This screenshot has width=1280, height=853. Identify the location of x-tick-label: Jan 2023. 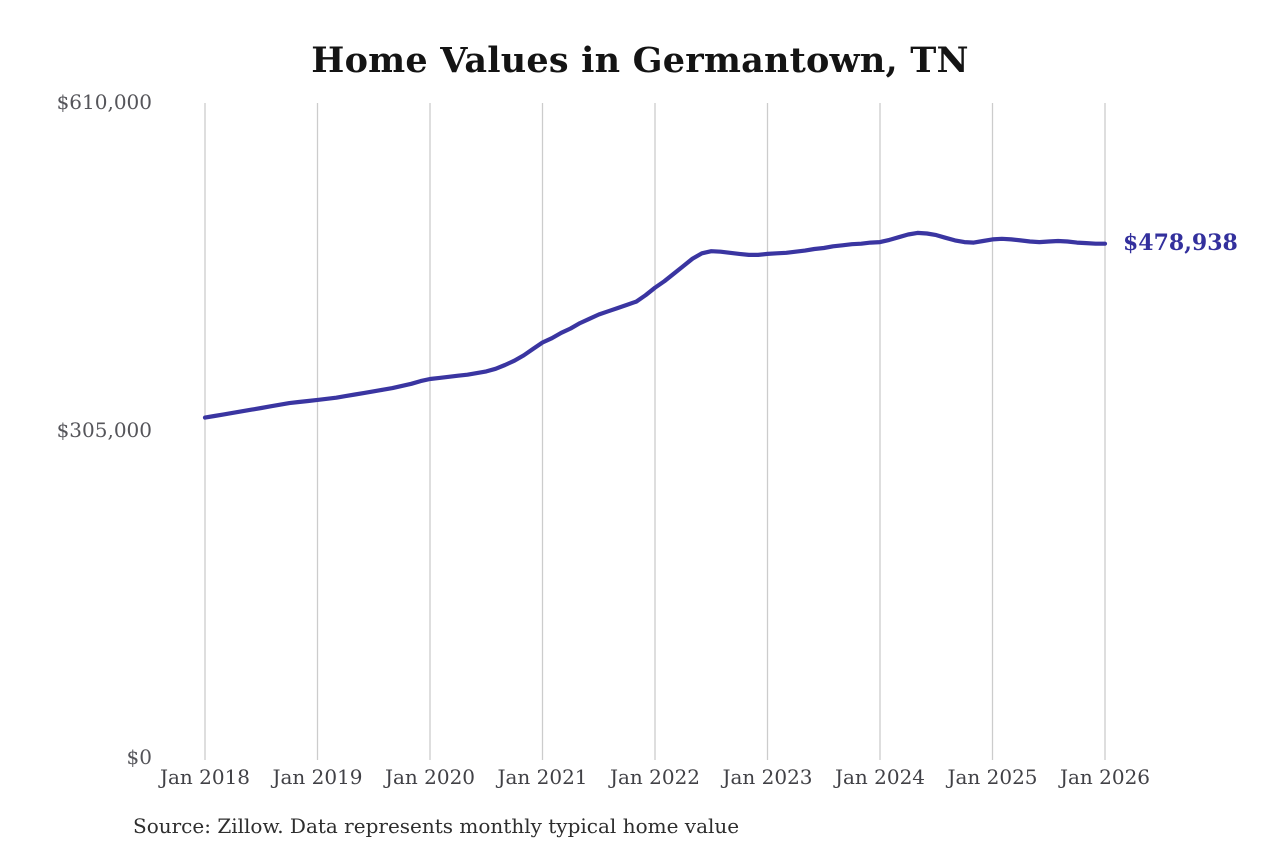
(767, 777).